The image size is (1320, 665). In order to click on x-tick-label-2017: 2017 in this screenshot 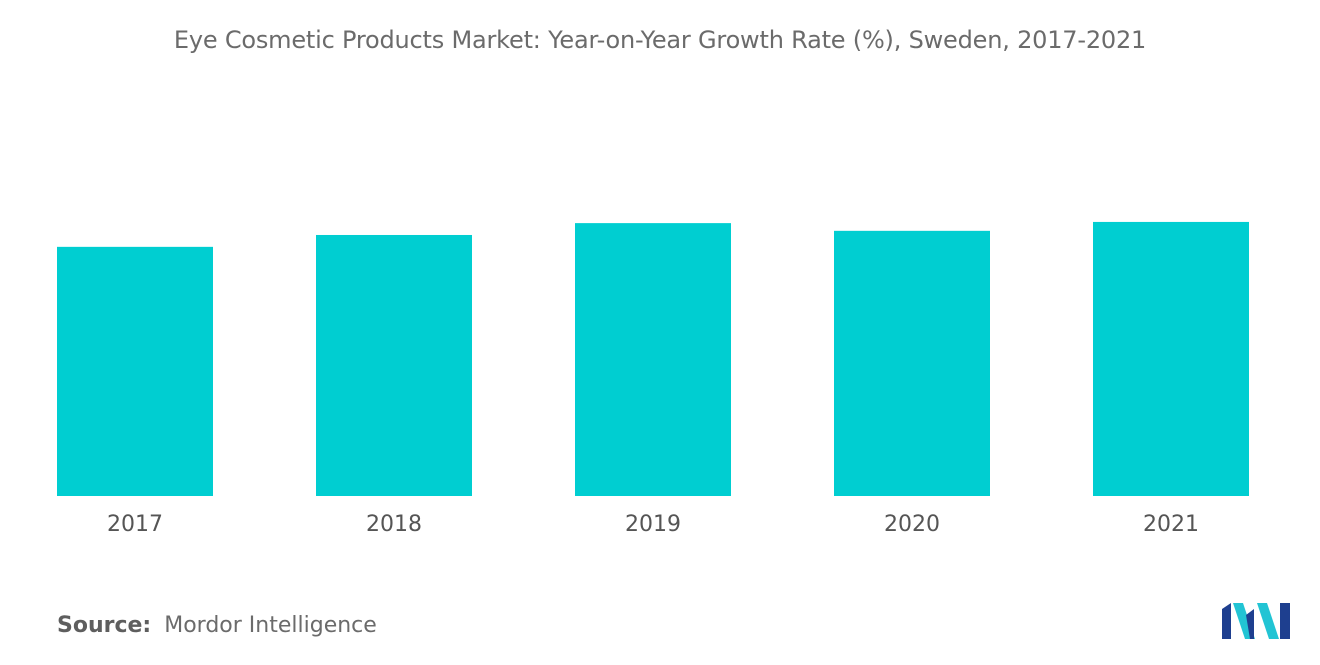, I will do `click(135, 524)`.